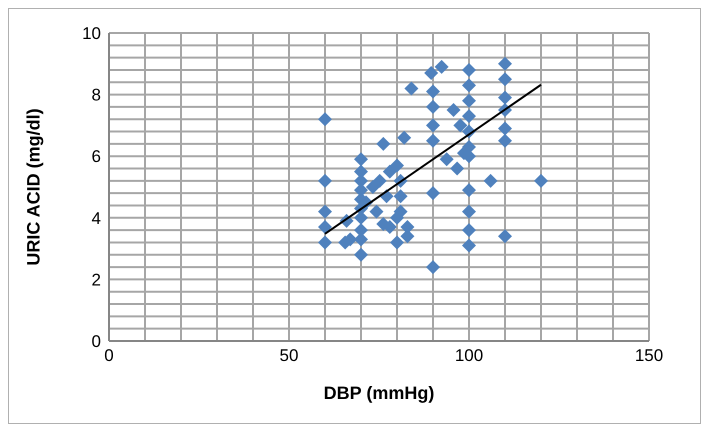 The height and width of the screenshot is (430, 707). I want to click on y-axis-title: URIC ACID (mg/dl), so click(33, 187).